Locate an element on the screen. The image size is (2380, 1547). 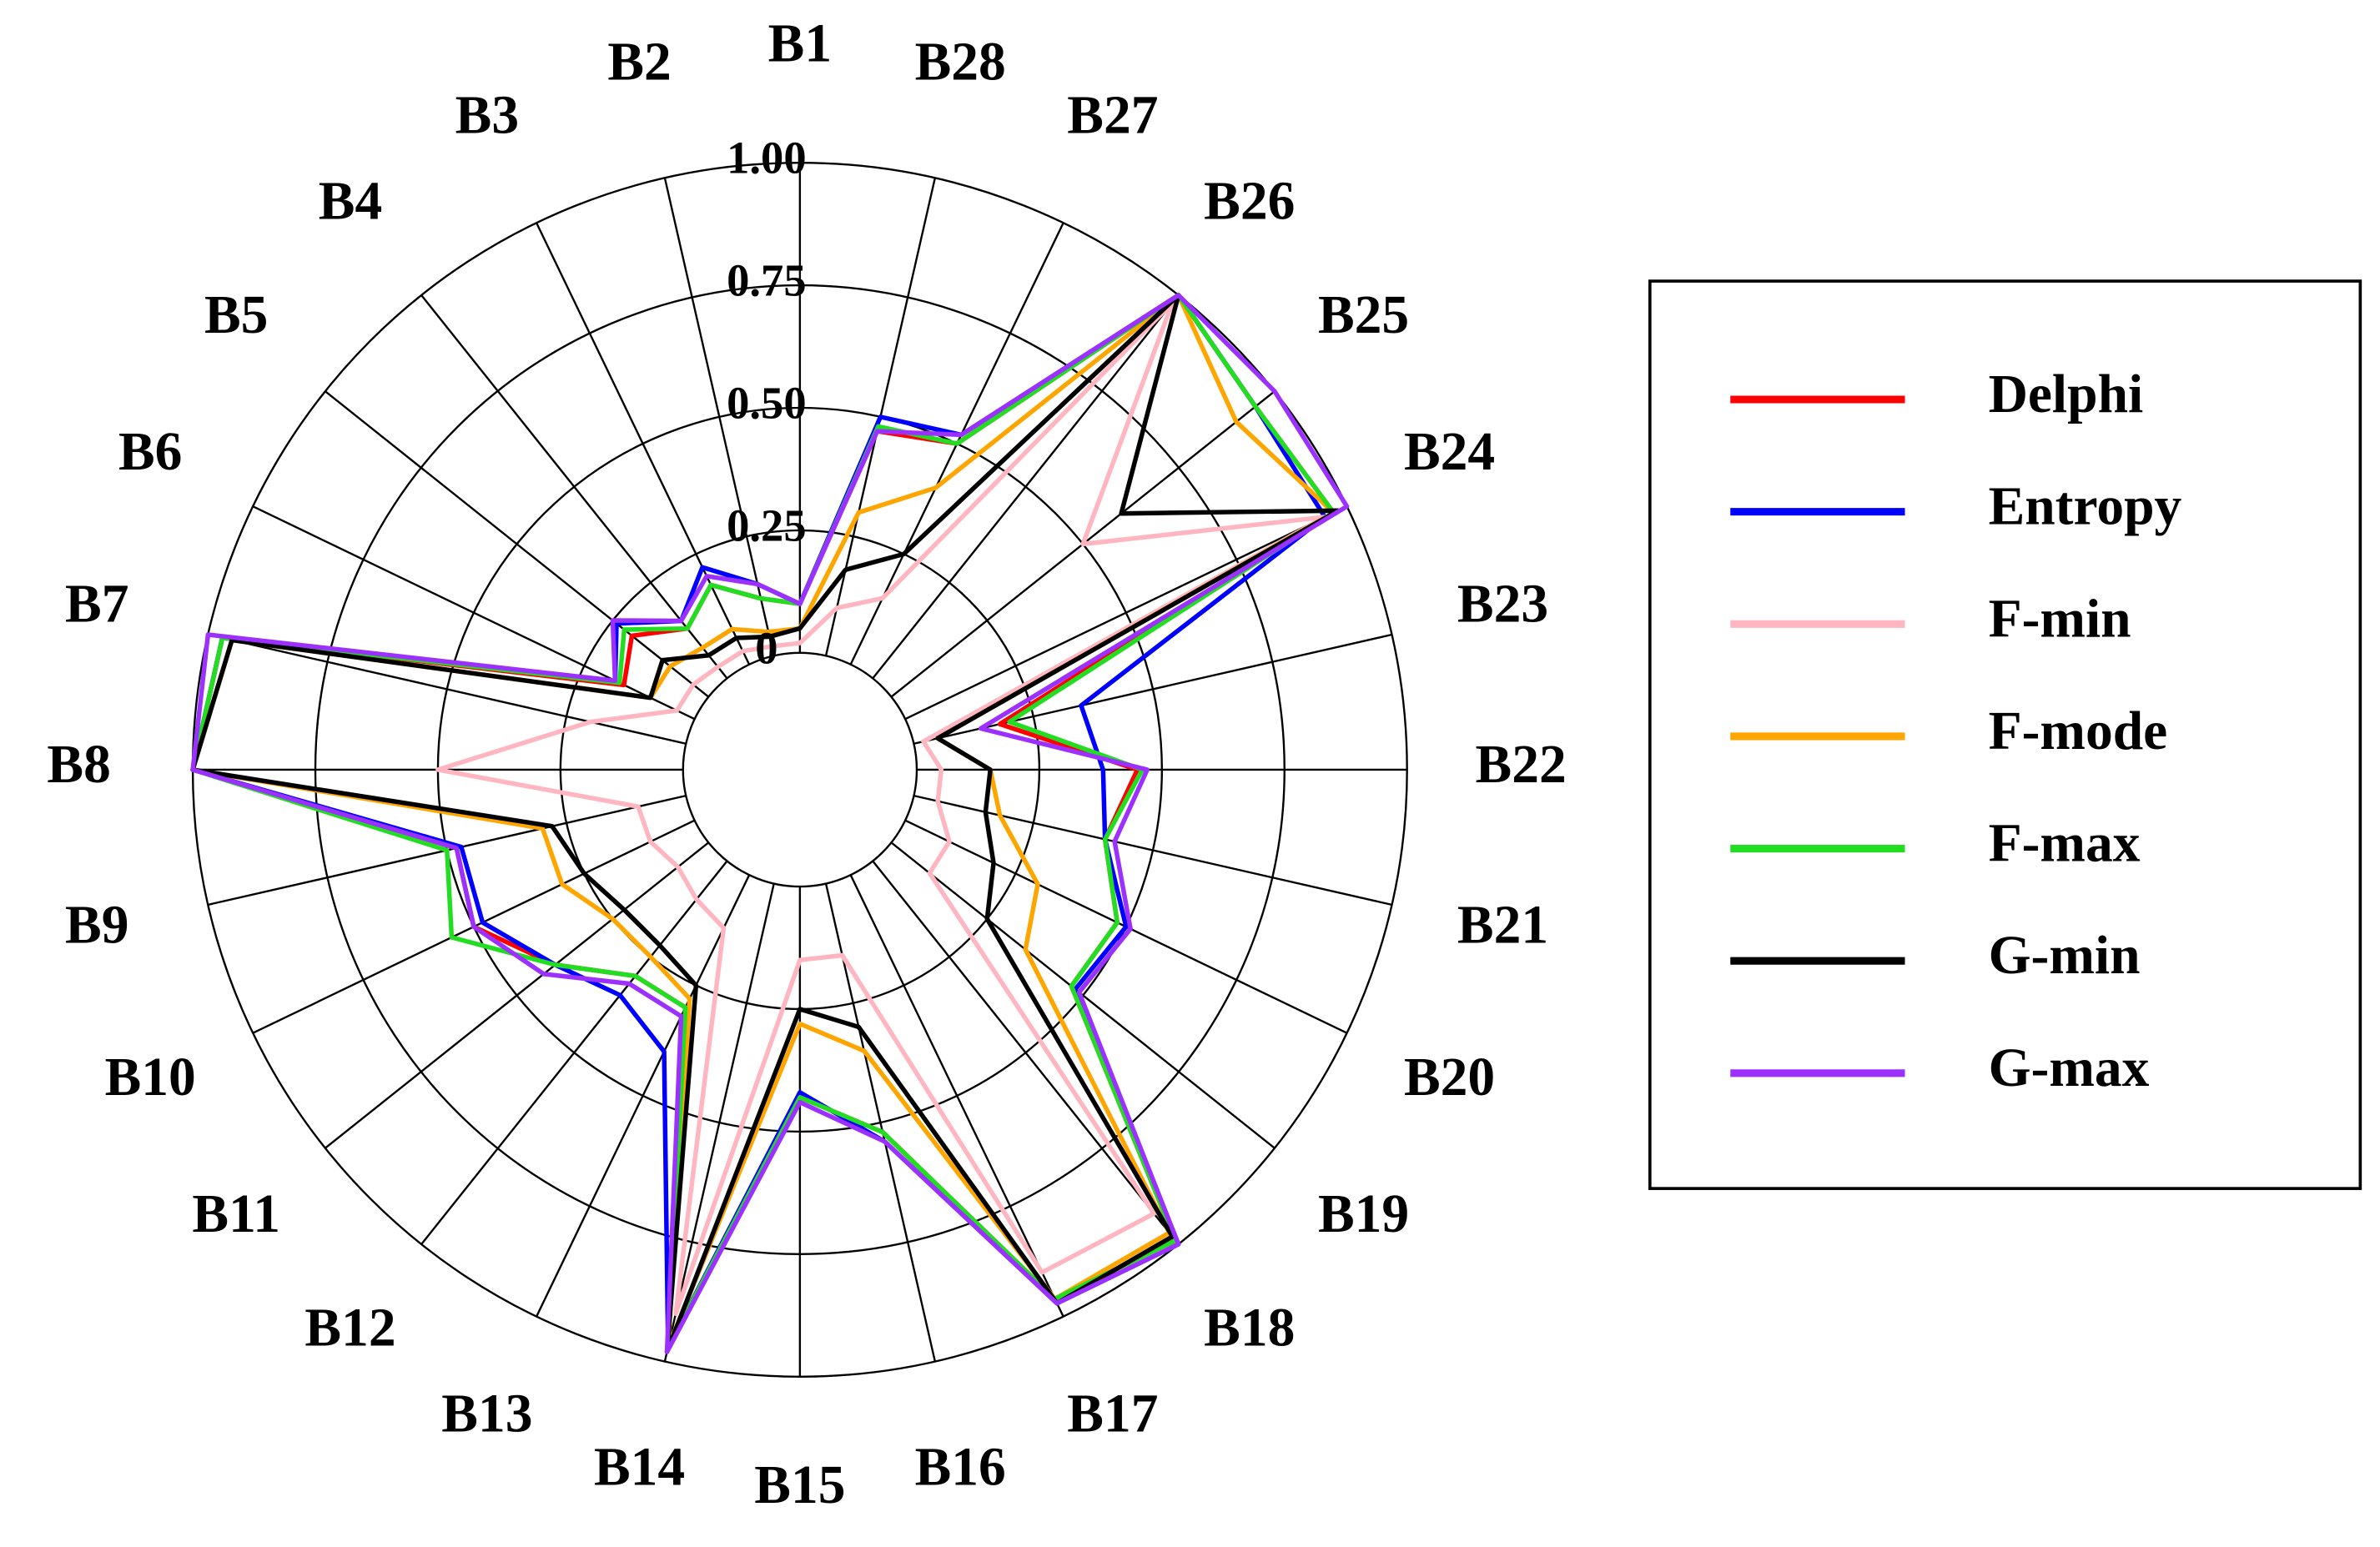
r-tick-label: 1.00 is located at coordinates (767, 158).